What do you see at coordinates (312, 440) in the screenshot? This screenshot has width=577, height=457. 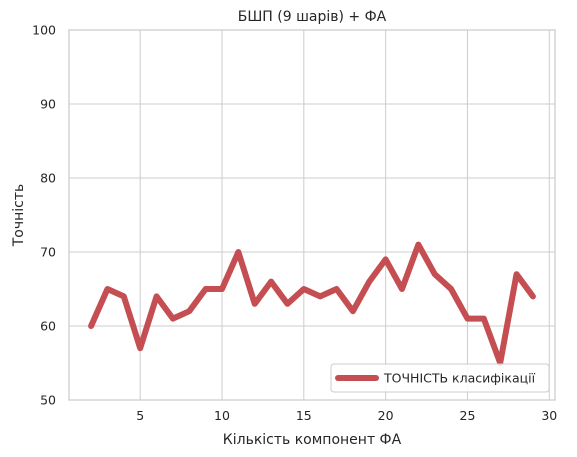 I see `x-axis-label: Кількість компонент ФА` at bounding box center [312, 440].